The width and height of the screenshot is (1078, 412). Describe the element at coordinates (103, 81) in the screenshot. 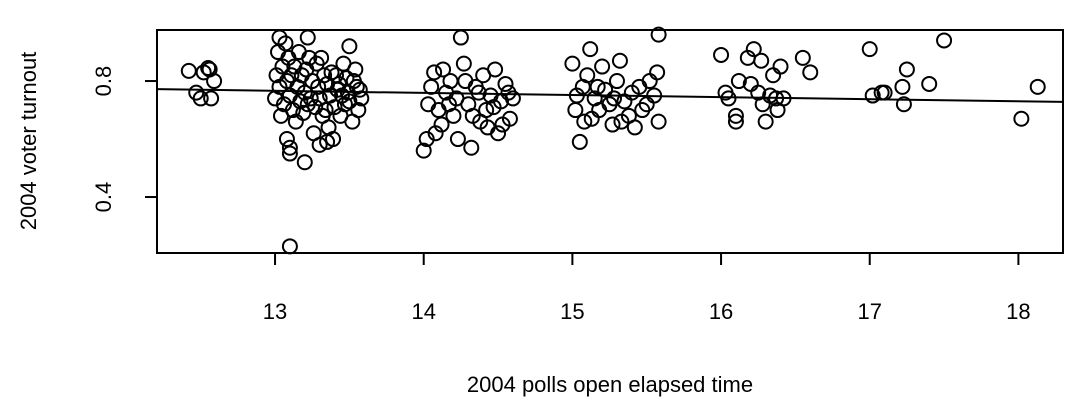

I see `y-tick-label: 0.8` at that location.